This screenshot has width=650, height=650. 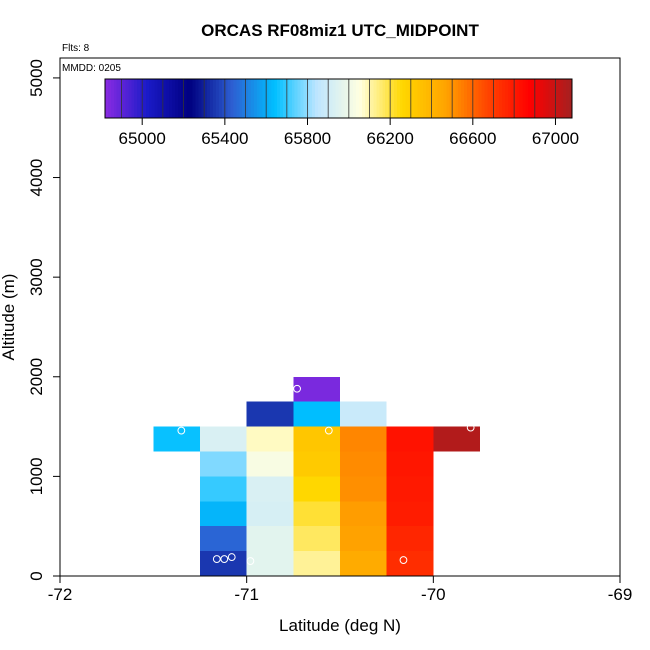 I want to click on y-tick-label: 4000, so click(x=36, y=178).